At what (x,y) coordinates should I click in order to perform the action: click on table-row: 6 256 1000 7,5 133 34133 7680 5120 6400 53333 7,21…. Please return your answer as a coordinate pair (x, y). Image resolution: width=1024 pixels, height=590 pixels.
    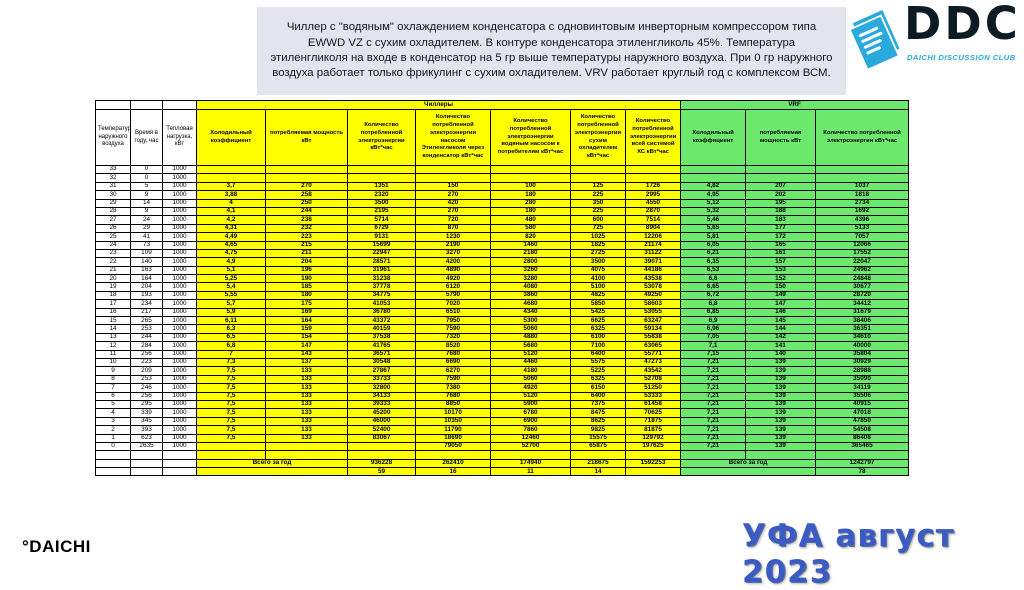
    Looking at the image, I should click on (502, 396).